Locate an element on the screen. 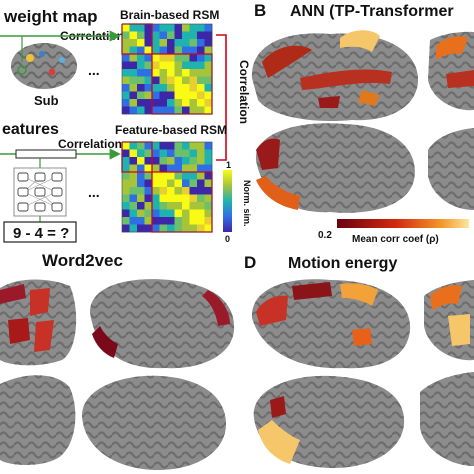 The image size is (474, 474). feature-network-icon is located at coordinates (60, 185).